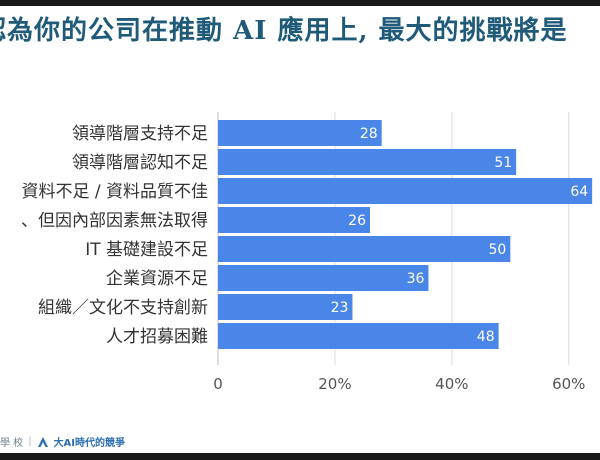  I want to click on category-label: 領導階層認知不足, so click(140, 163).